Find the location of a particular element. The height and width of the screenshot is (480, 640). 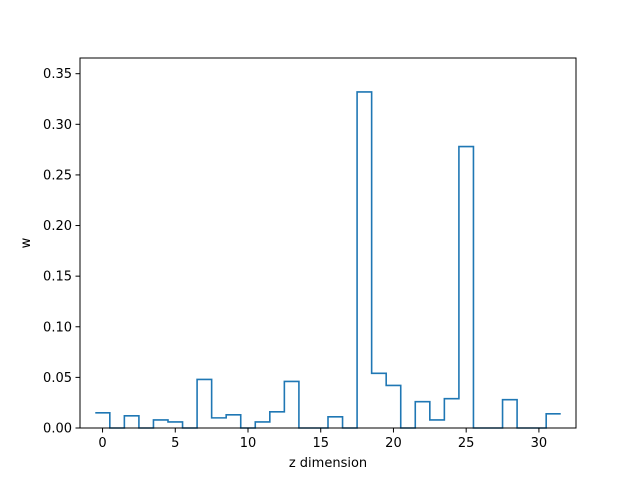

x-tick-label: 0 is located at coordinates (102, 443).